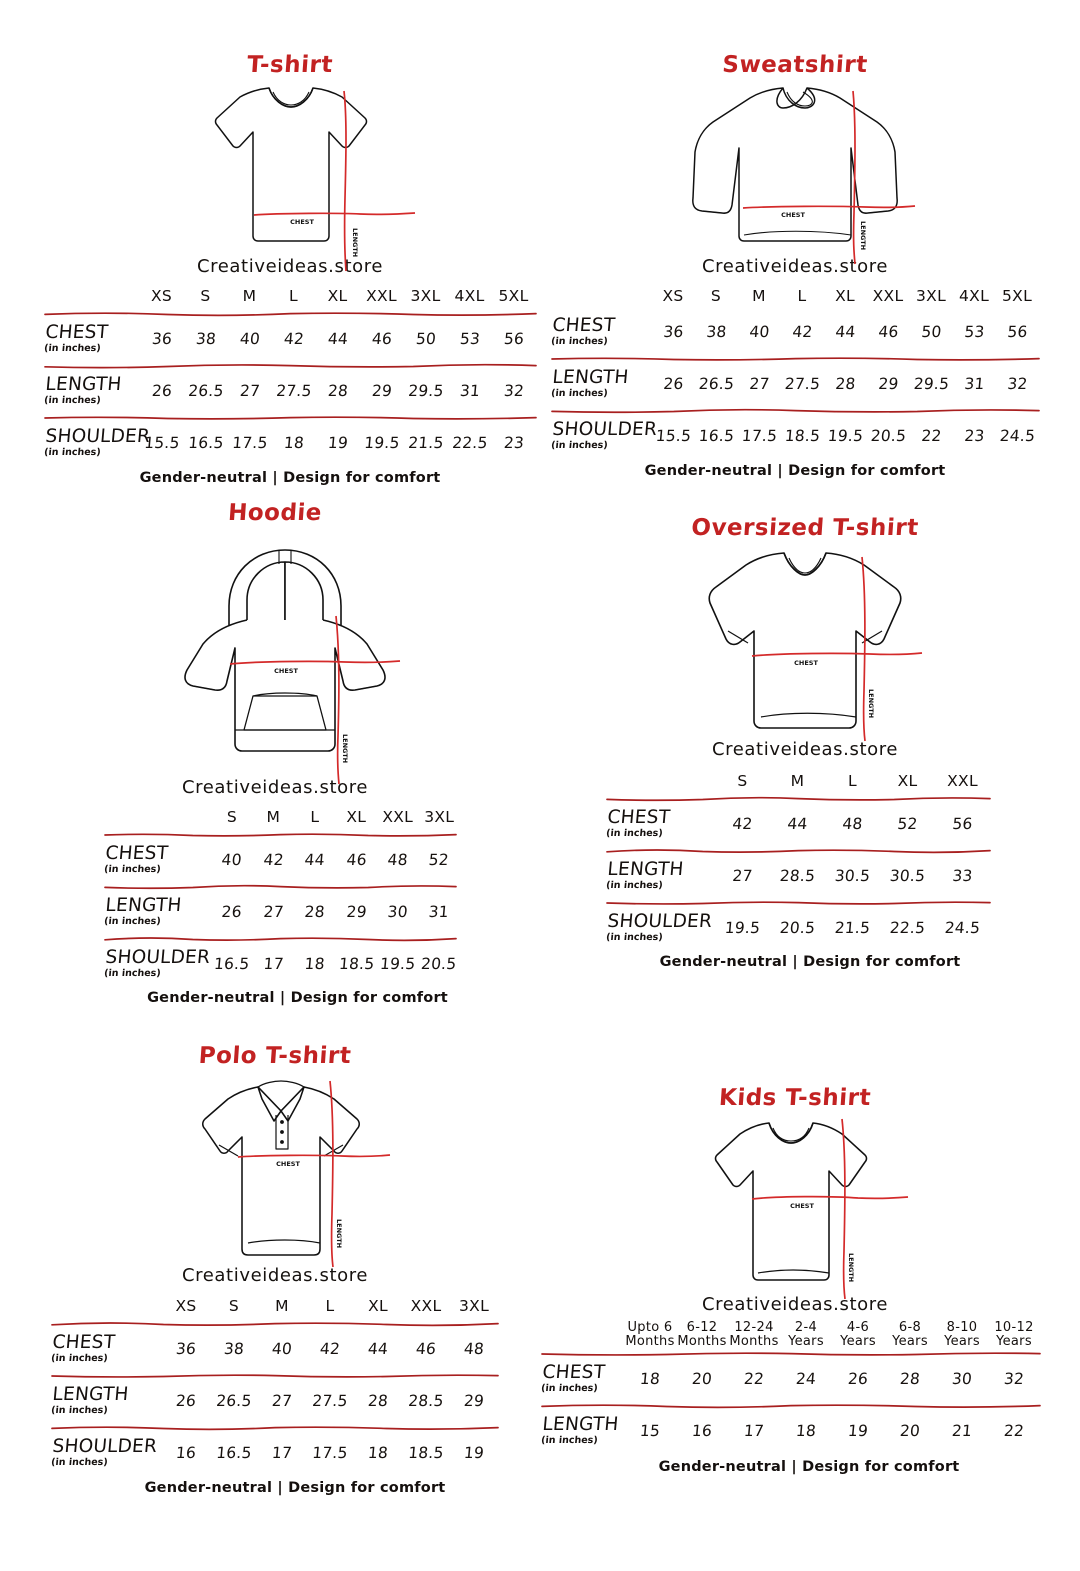 This screenshot has width=1080, height=1571. Describe the element at coordinates (802, 435) in the screenshot. I see `measurement-value: 18.5` at that location.